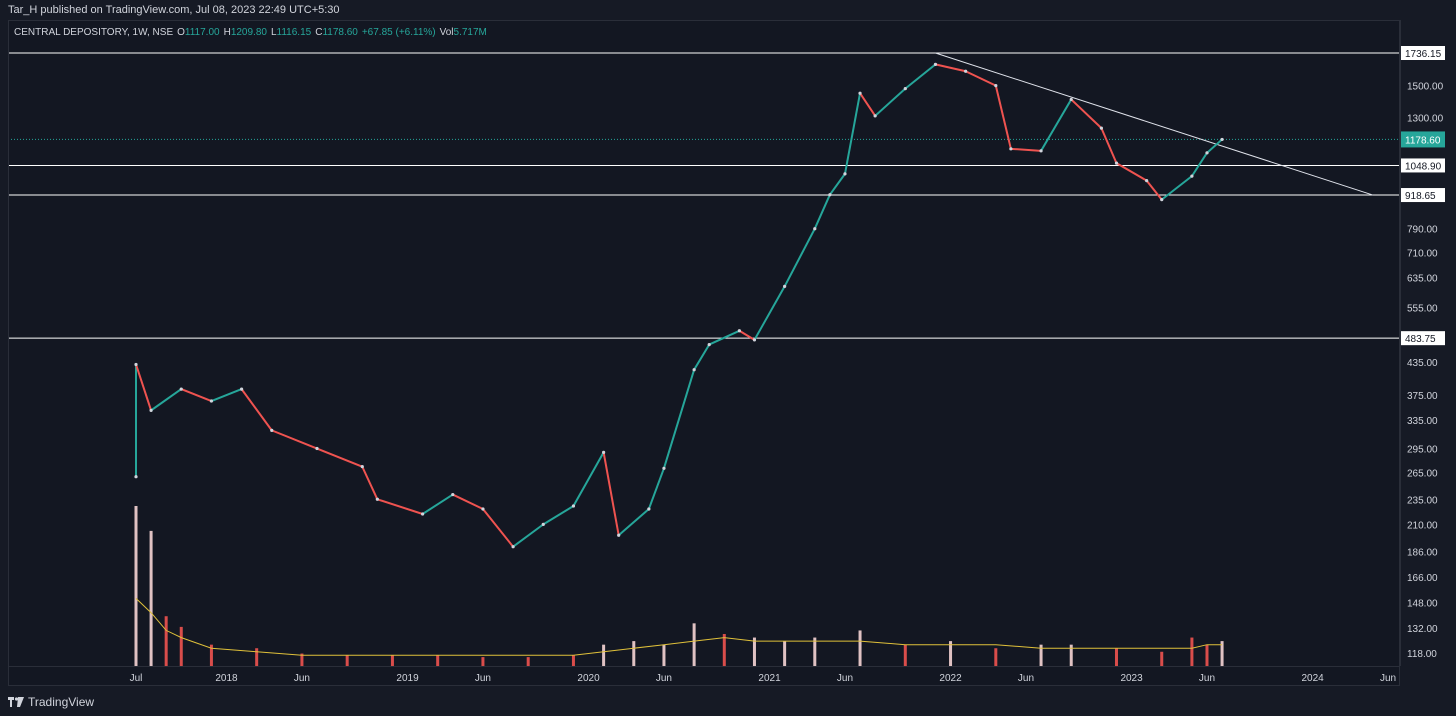  Describe the element at coordinates (181, 32) in the screenshot. I see `legend-open-label: O` at that location.